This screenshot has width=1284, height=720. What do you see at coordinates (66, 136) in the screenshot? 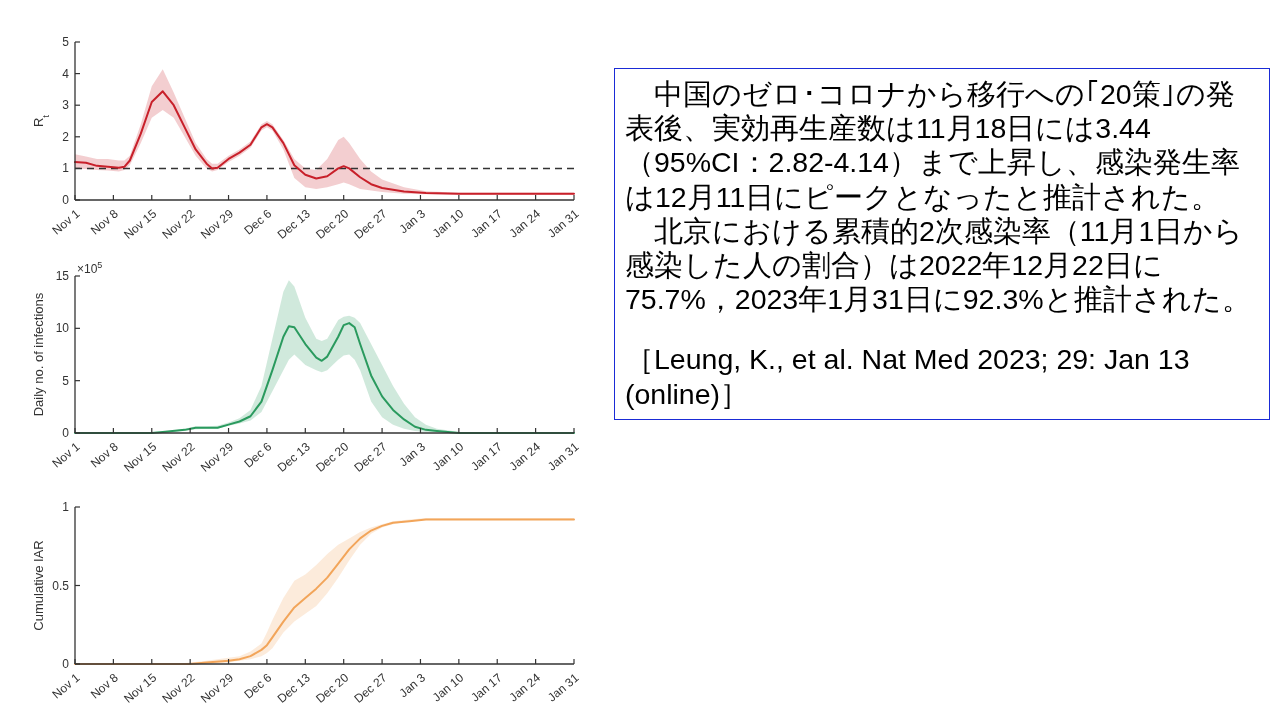
I see `y-tick-label: 2` at bounding box center [66, 136].